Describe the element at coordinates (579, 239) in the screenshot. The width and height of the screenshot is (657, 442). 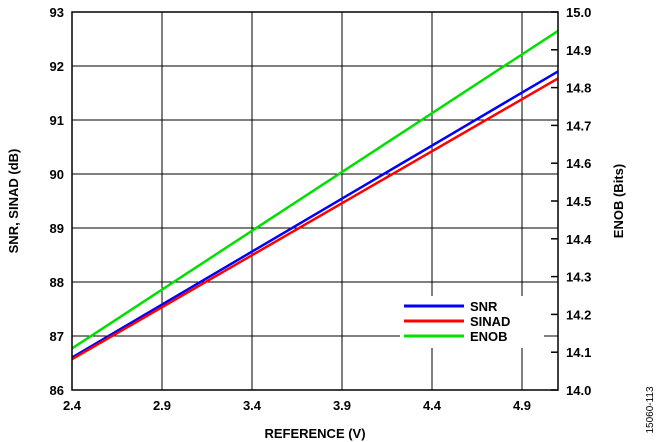
I see `y2-tick-label: 14.4` at that location.